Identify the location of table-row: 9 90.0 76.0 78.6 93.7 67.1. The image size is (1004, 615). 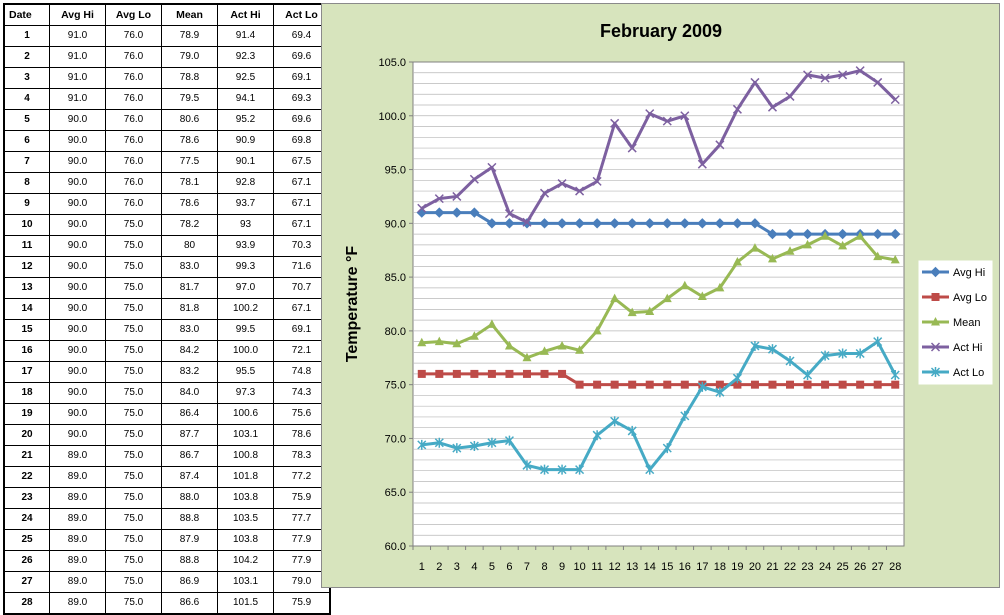
(167, 204).